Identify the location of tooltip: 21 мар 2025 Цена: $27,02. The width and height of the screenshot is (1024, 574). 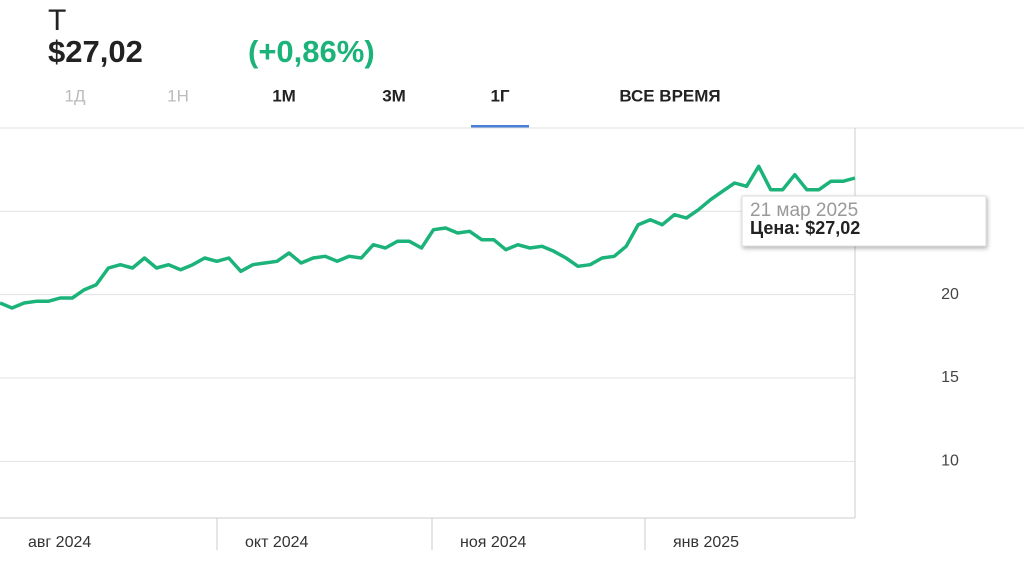
(864, 221).